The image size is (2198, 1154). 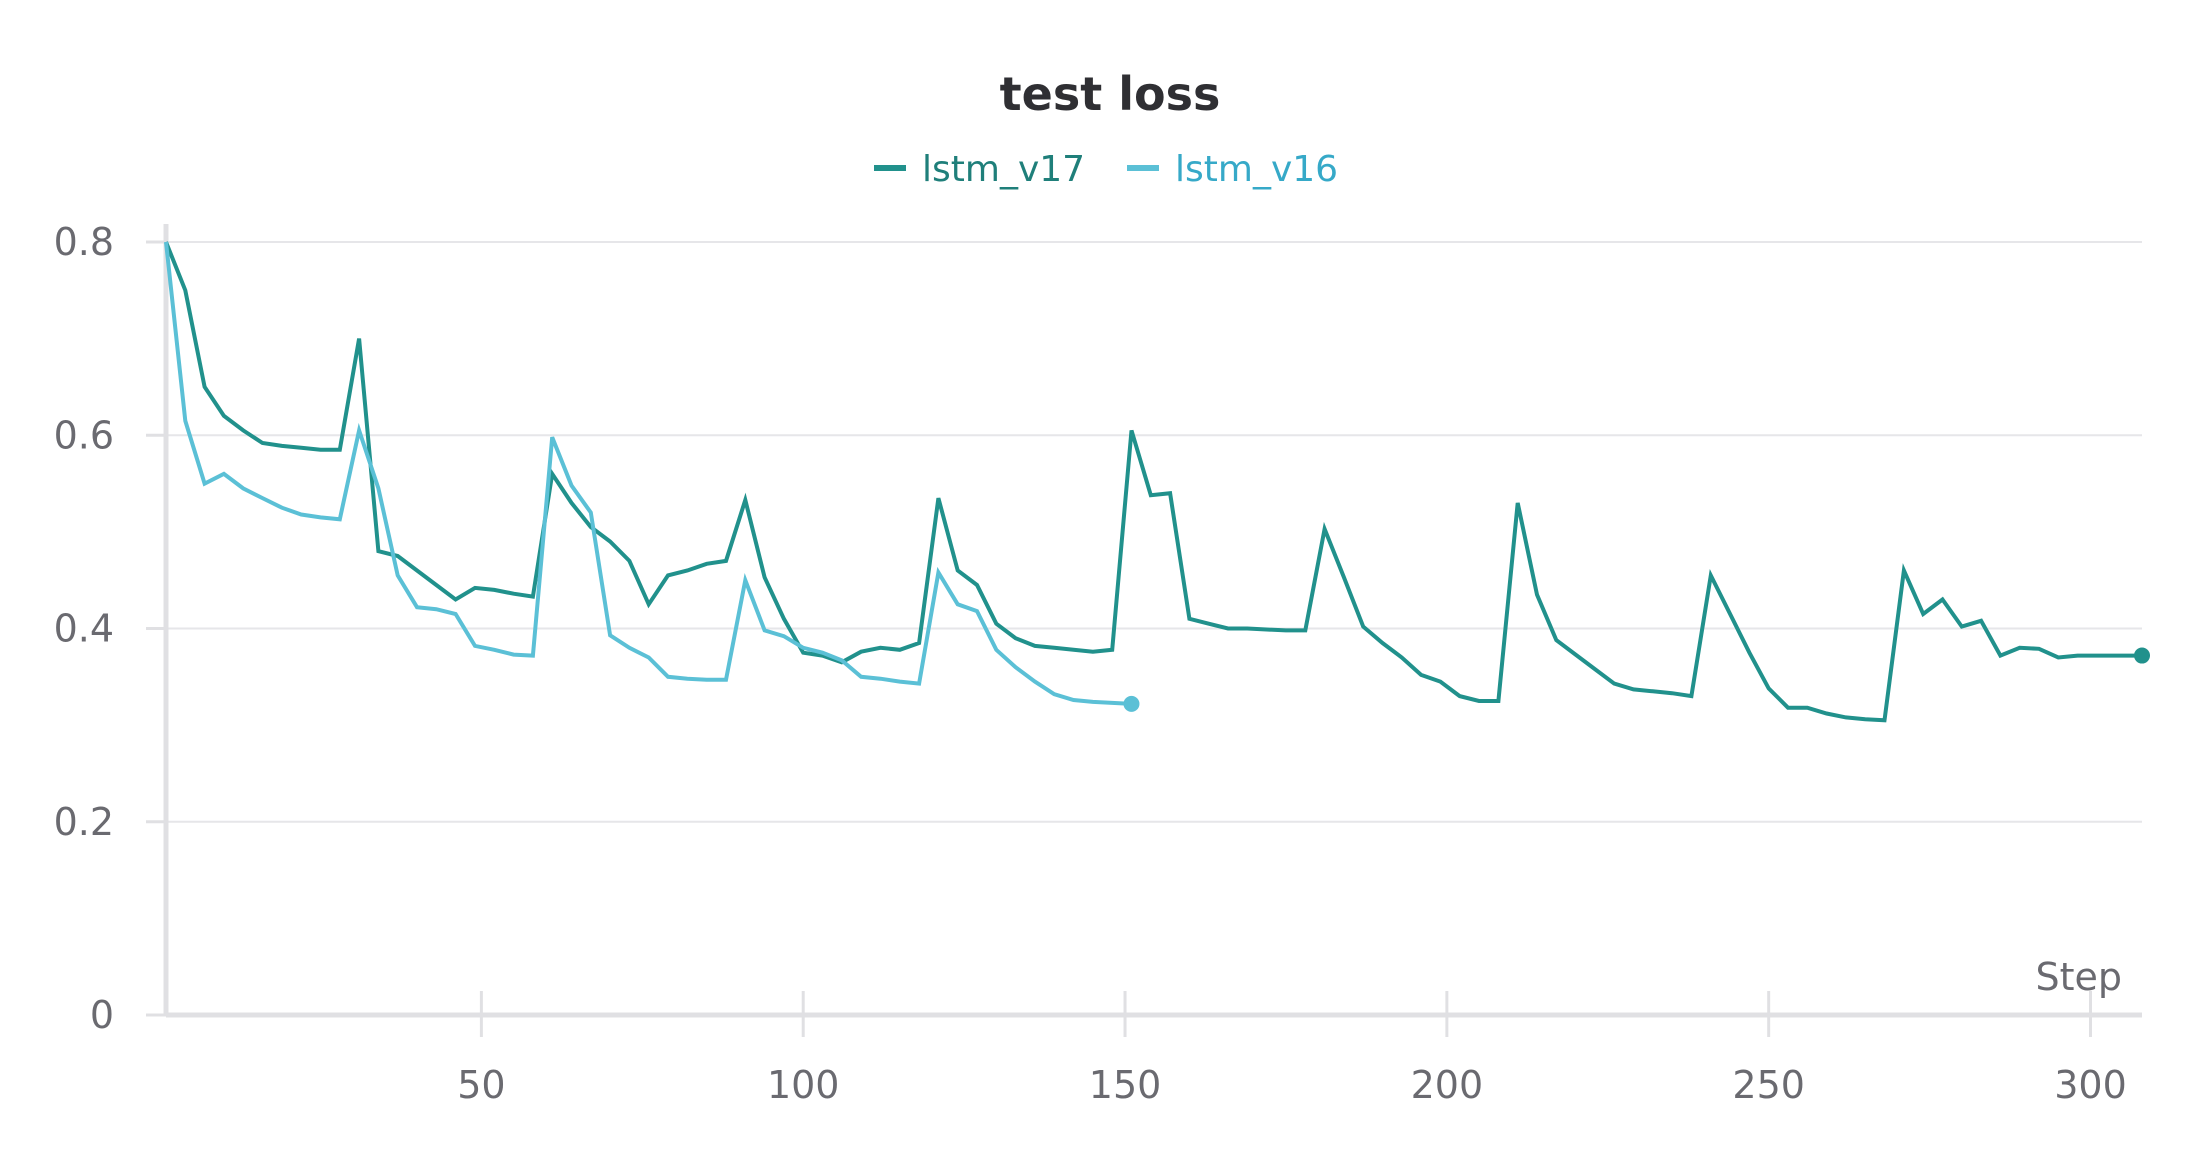 What do you see at coordinates (84, 629) in the screenshot?
I see `y-tick-label: 0.4` at bounding box center [84, 629].